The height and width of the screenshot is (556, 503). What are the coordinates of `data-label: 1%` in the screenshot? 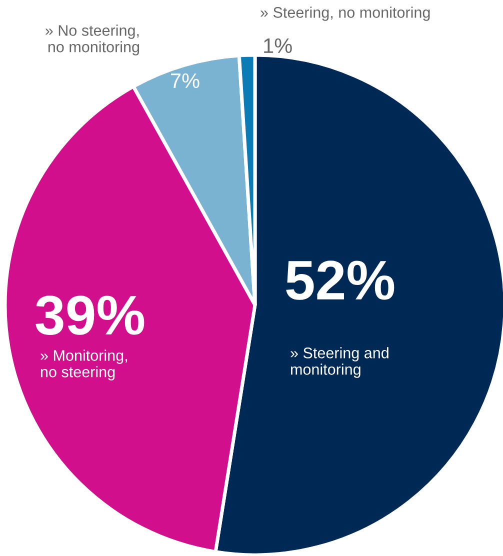 It's located at (278, 46).